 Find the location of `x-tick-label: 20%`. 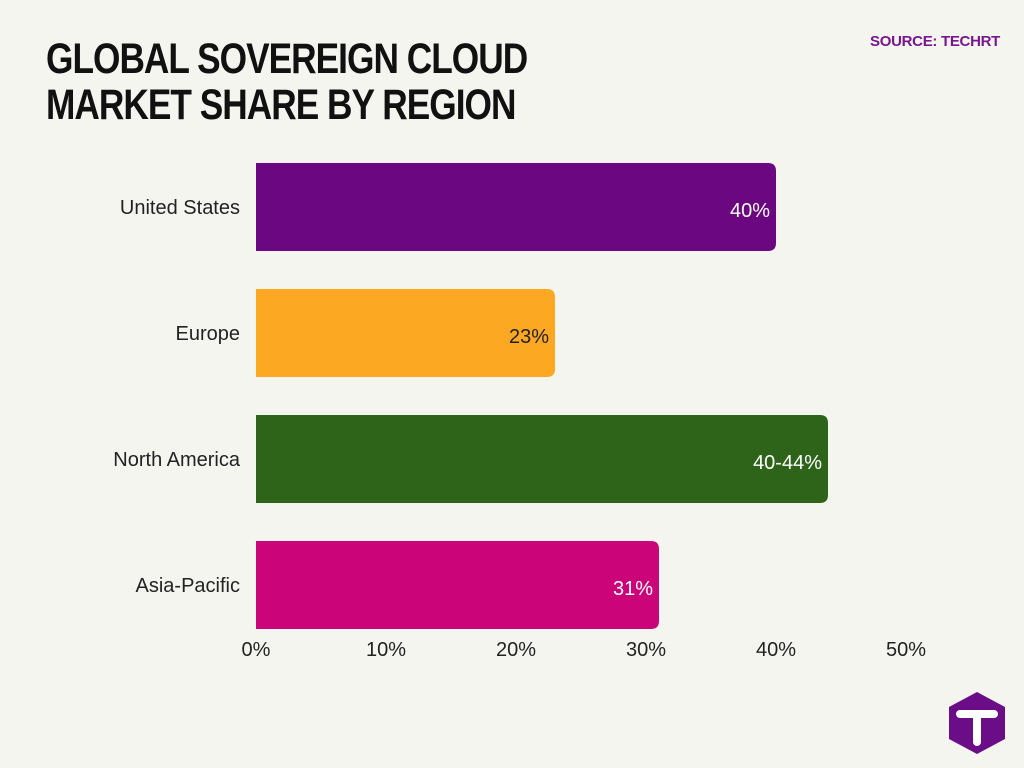

x-tick-label: 20% is located at coordinates (516, 650).